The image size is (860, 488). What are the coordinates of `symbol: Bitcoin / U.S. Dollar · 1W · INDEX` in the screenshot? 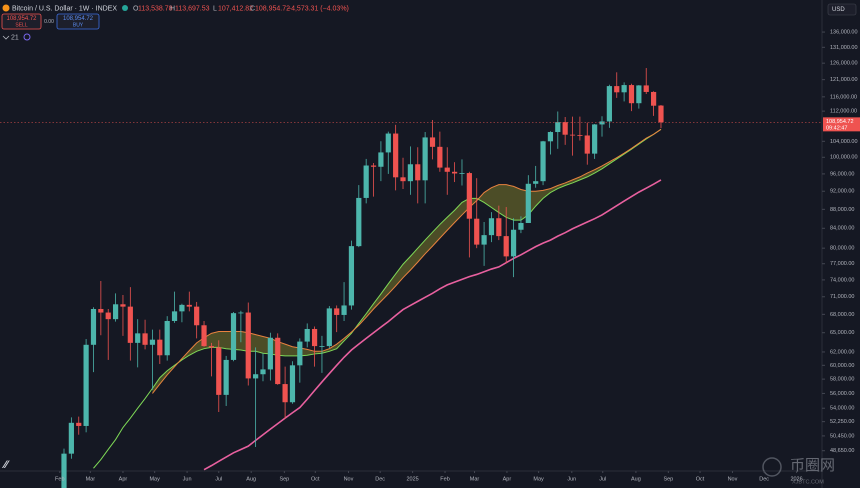 It's located at (64, 8).